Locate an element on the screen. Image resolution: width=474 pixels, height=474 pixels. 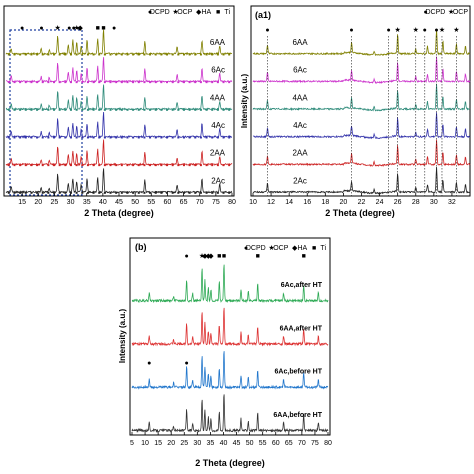
x-tick-label: 30 is located at coordinates (197, 443).